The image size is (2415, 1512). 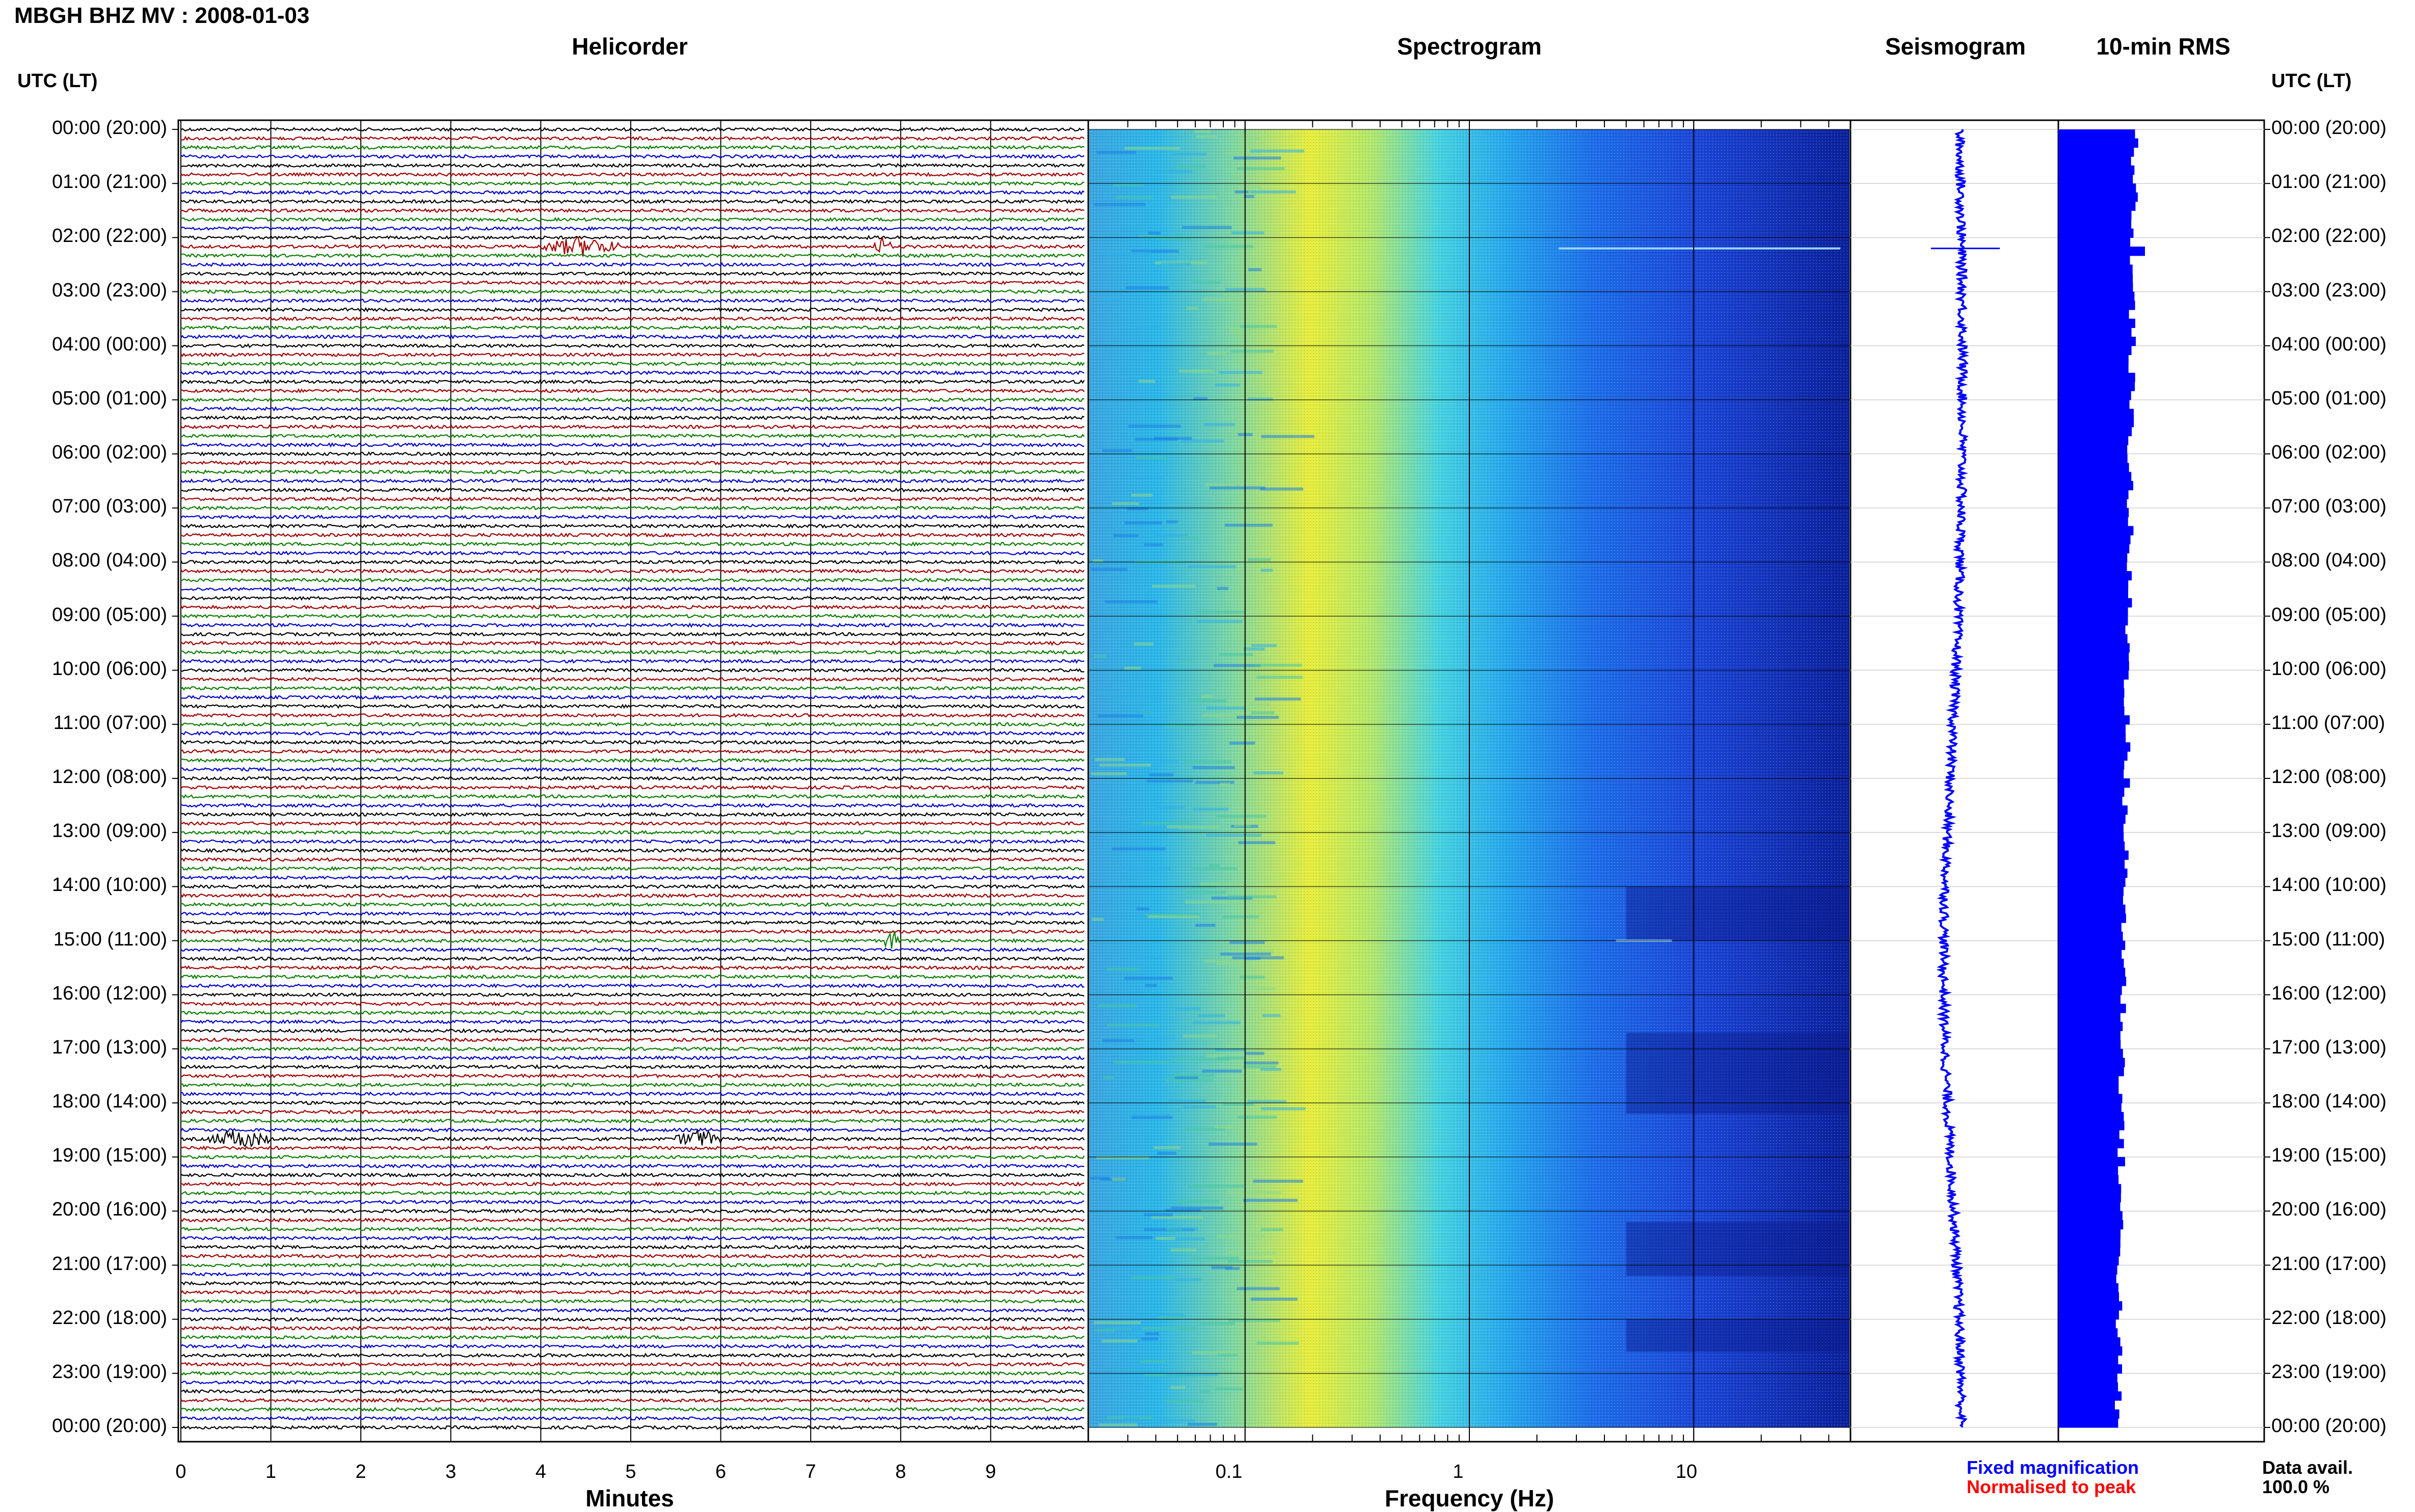 What do you see at coordinates (2329, 1210) in the screenshot?
I see `time-tick-label: 20:00 (16:00)` at bounding box center [2329, 1210].